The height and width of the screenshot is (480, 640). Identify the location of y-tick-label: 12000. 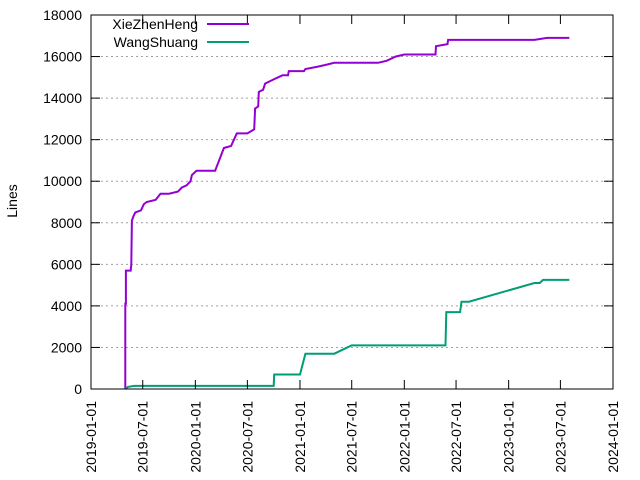
(62, 140).